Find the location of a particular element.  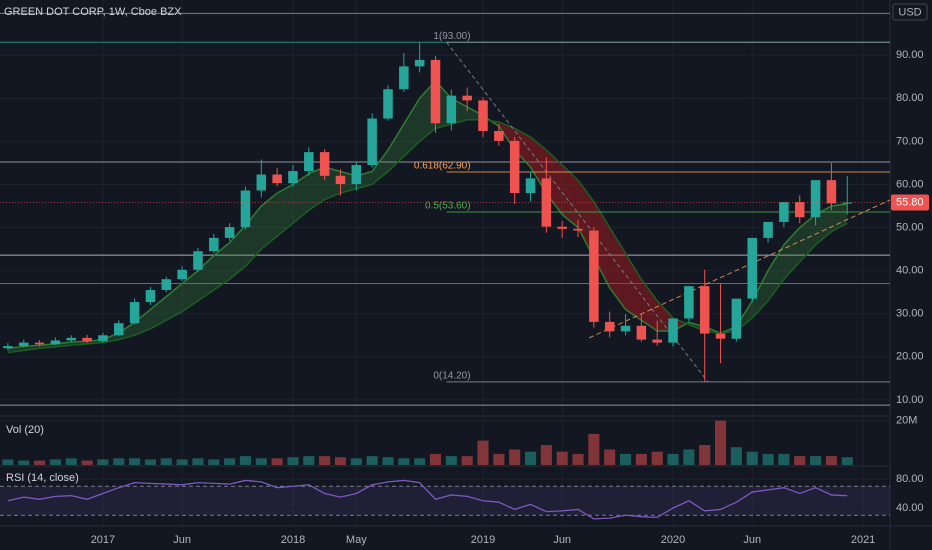

fib-label: 0.5(53.60) is located at coordinates (448, 206).